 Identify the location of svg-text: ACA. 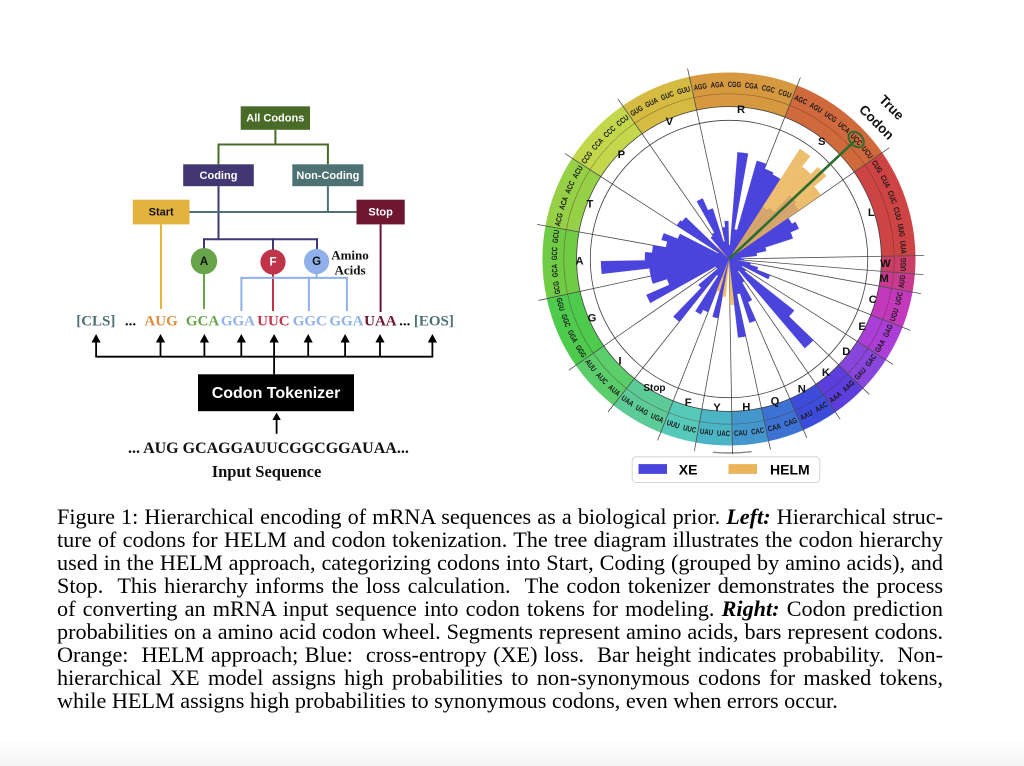
(563, 203).